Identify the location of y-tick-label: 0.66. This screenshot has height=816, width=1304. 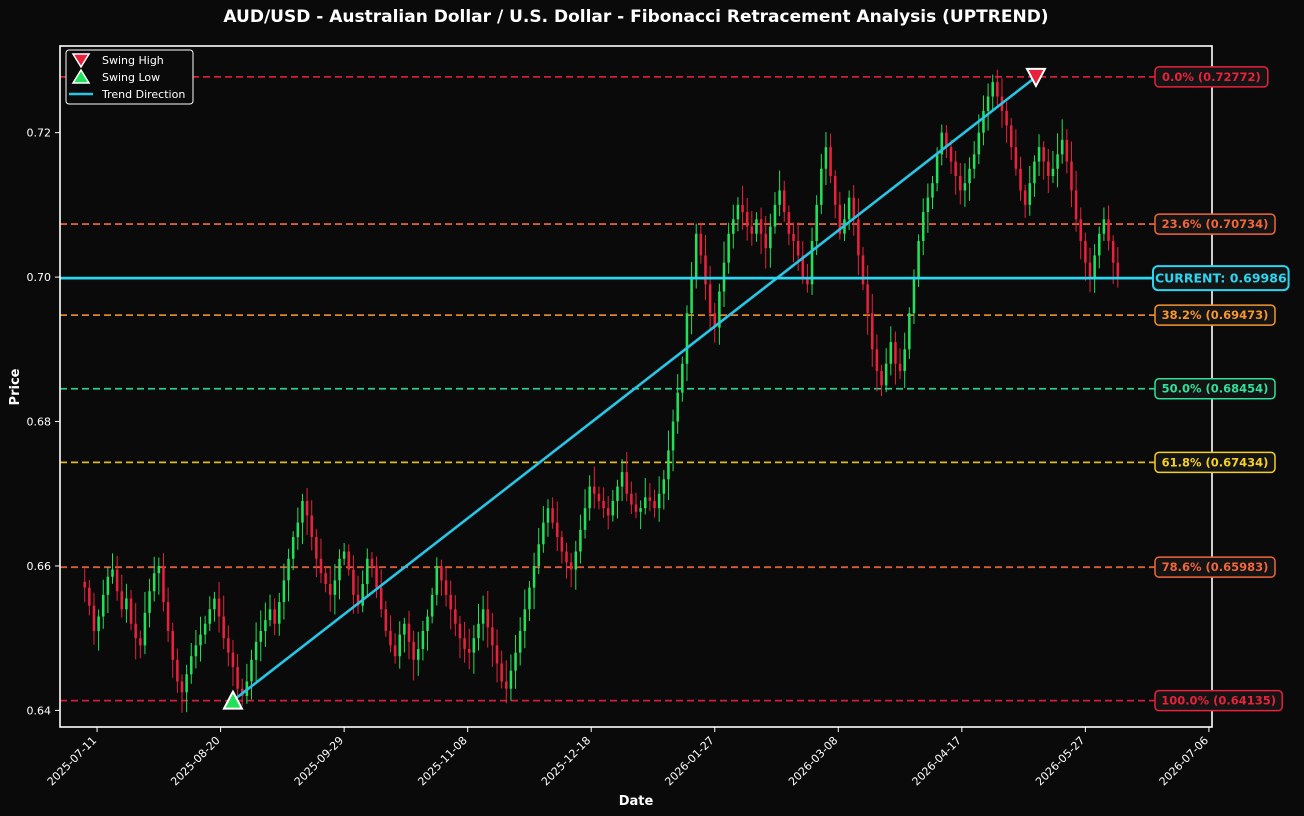
(39, 566).